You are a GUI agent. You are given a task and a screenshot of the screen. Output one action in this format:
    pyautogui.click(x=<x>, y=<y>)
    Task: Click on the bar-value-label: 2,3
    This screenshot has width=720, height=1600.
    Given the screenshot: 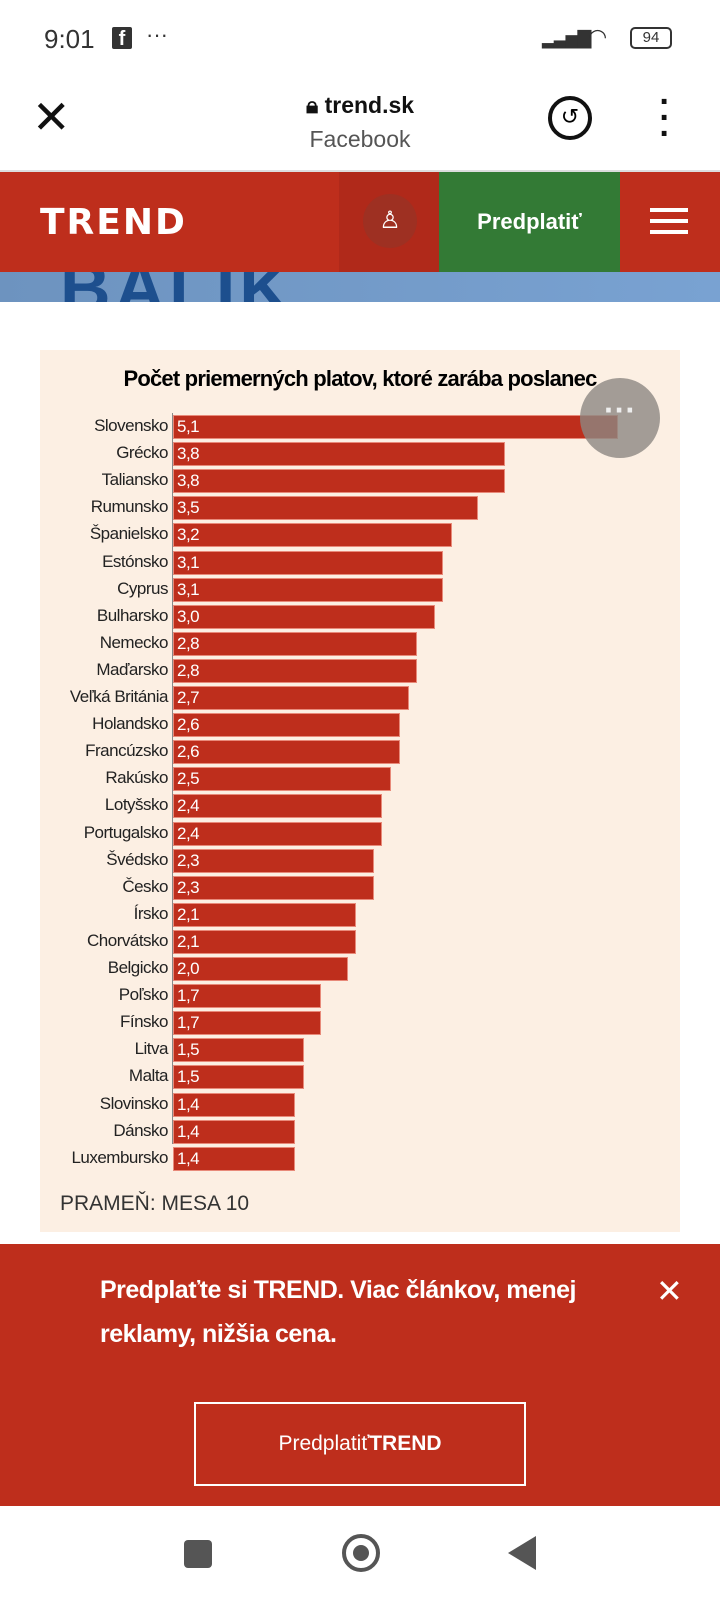 What is the action you would take?
    pyautogui.click(x=188, y=887)
    